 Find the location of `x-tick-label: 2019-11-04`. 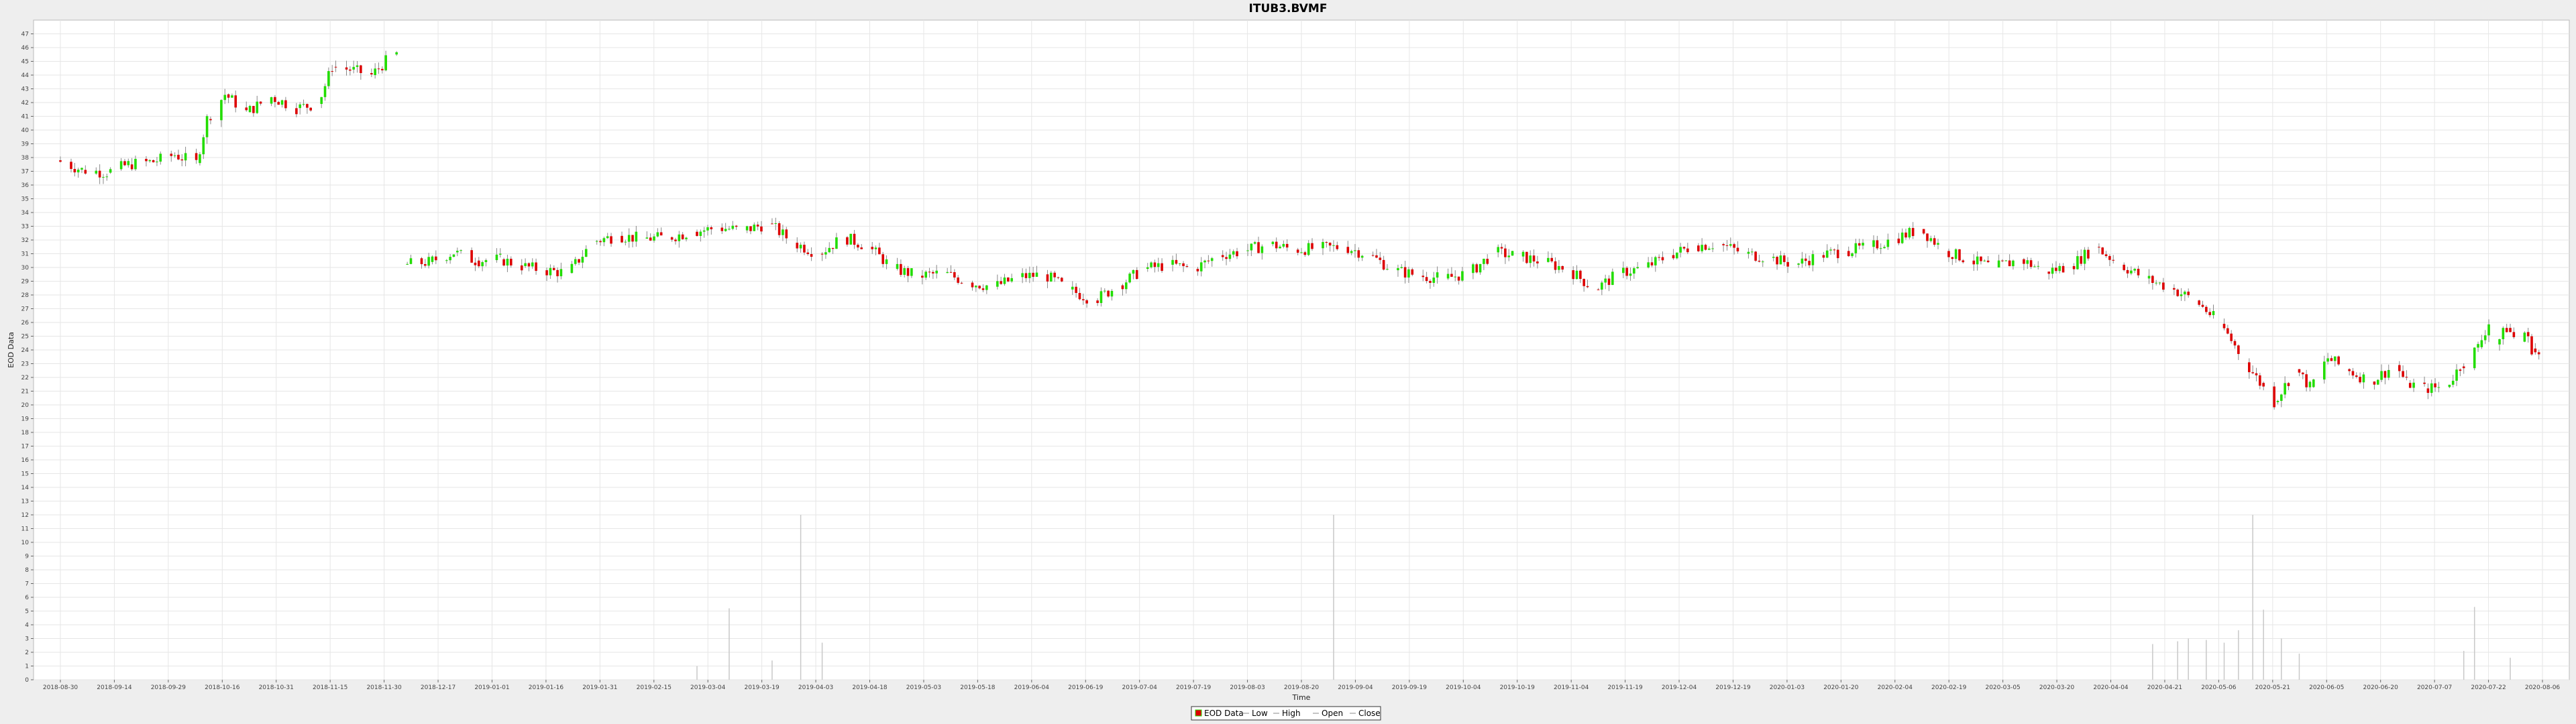

x-tick-label: 2019-11-04 is located at coordinates (1571, 687).